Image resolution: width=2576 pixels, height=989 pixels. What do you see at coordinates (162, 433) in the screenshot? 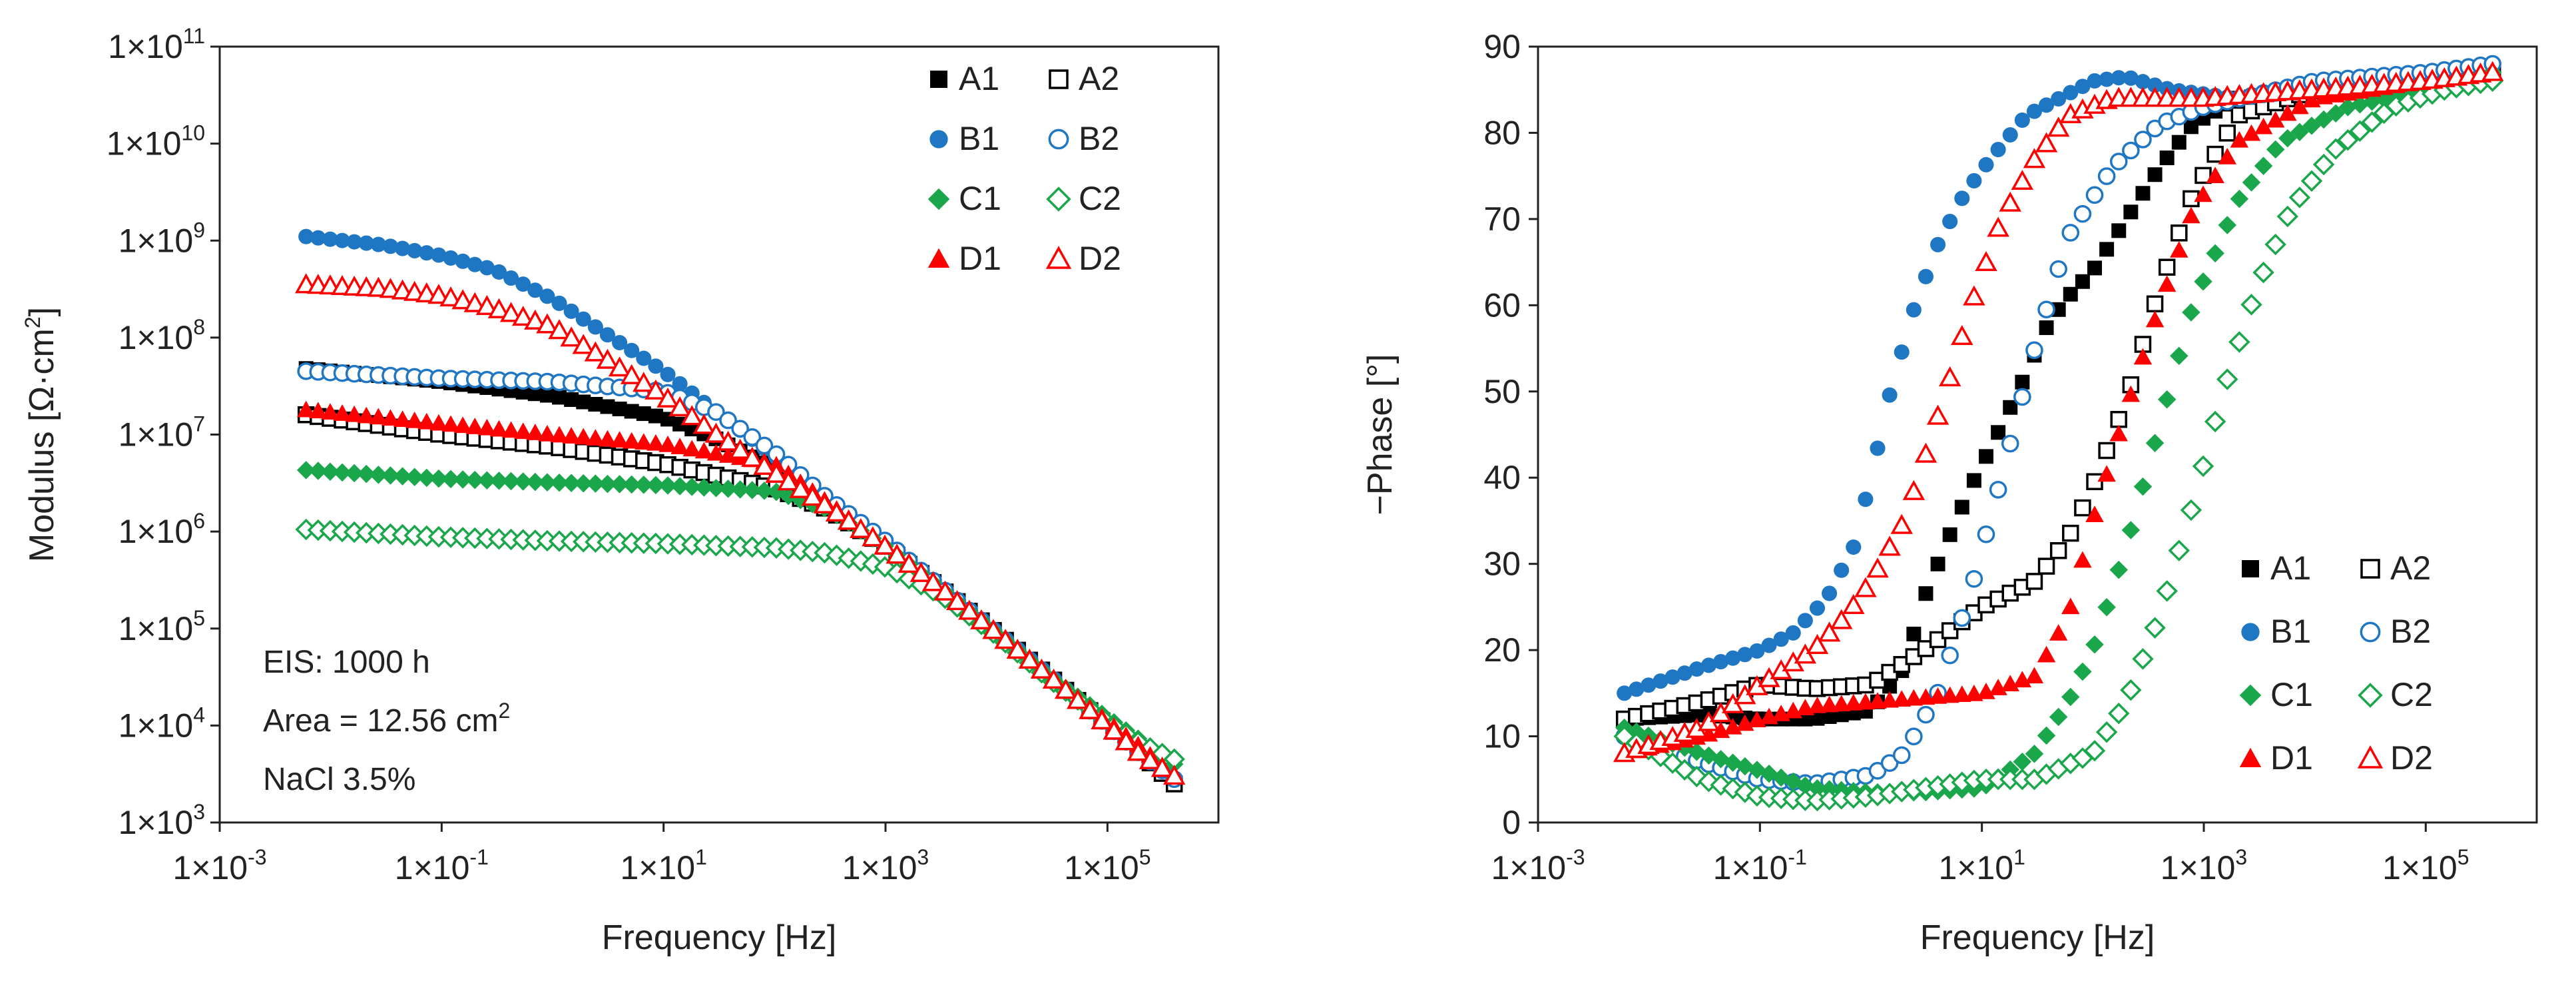
I see `y-tick-label: 1×10⁷` at bounding box center [162, 433].